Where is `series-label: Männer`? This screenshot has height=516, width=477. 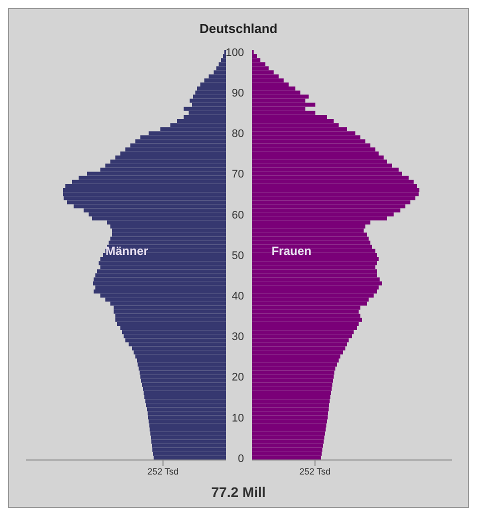
series-label: Männer is located at coordinates (127, 251).